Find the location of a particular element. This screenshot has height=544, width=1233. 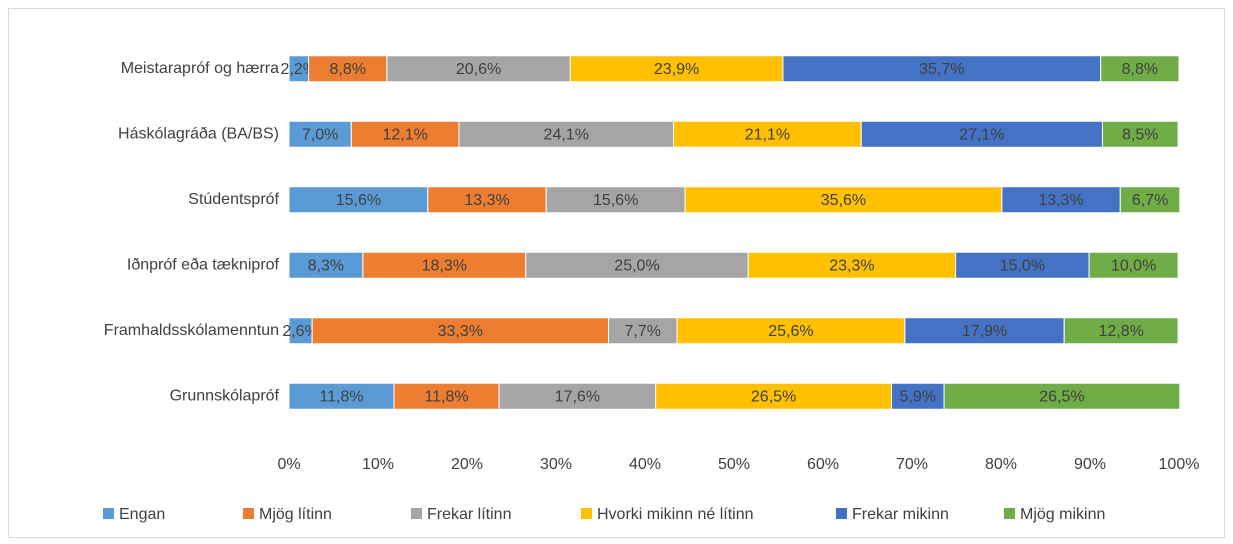

x-tick-label: 70% is located at coordinates (912, 464).